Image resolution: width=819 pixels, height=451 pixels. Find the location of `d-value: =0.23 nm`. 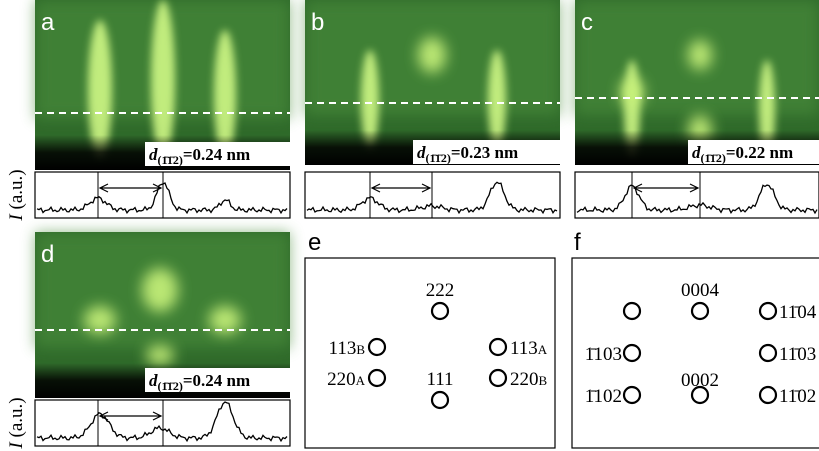

d-value: =0.23 nm is located at coordinates (484, 152).